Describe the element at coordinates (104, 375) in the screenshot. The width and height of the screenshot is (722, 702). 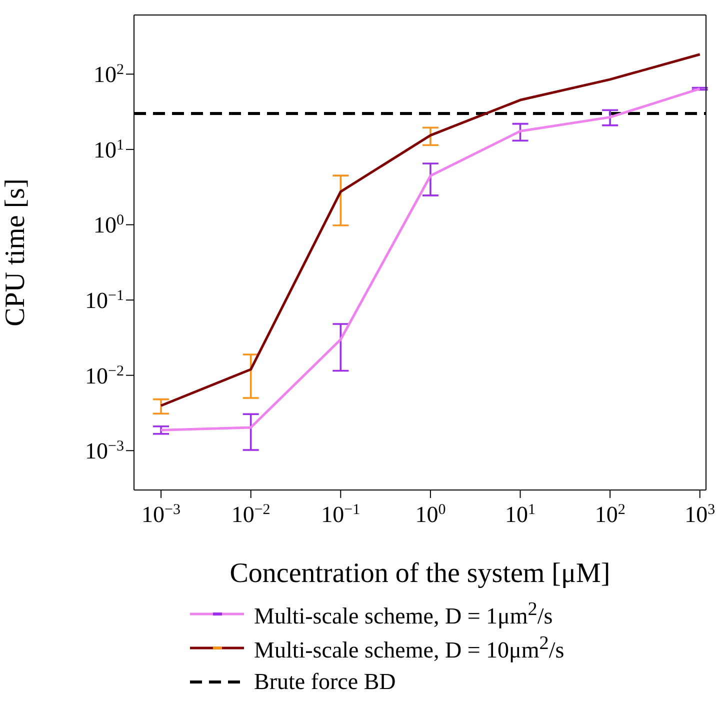
I see `y-tick-label: 10$^{−2}$` at that location.